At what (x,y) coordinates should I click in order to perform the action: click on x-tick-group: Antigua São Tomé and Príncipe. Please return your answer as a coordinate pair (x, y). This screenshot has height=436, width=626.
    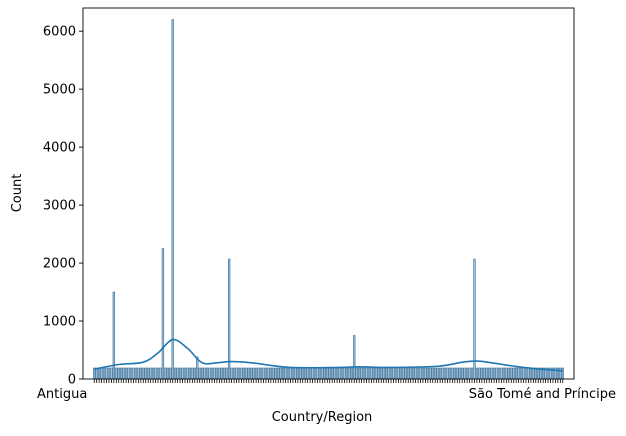
    Looking at the image, I should click on (326, 390).